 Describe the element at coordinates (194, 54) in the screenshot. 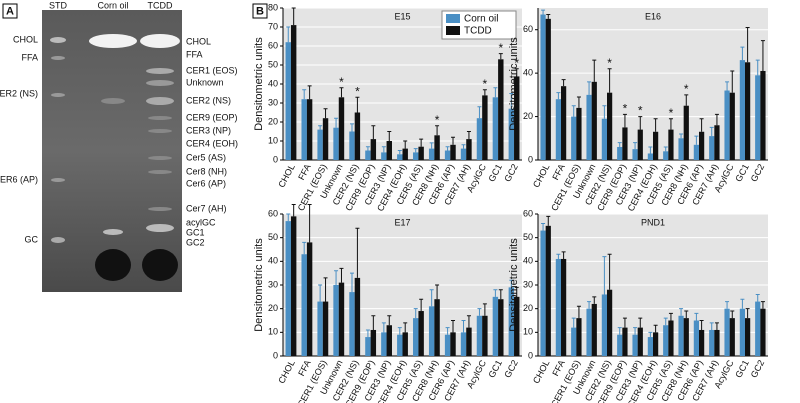

I see `band-label: FFA` at that location.